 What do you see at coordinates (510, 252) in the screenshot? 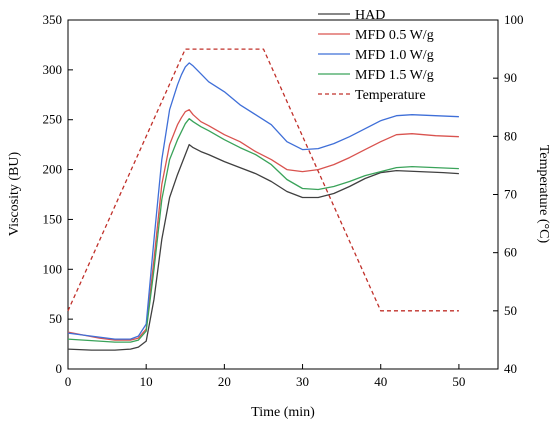
I see `y2-tick-label: 60` at bounding box center [510, 252].